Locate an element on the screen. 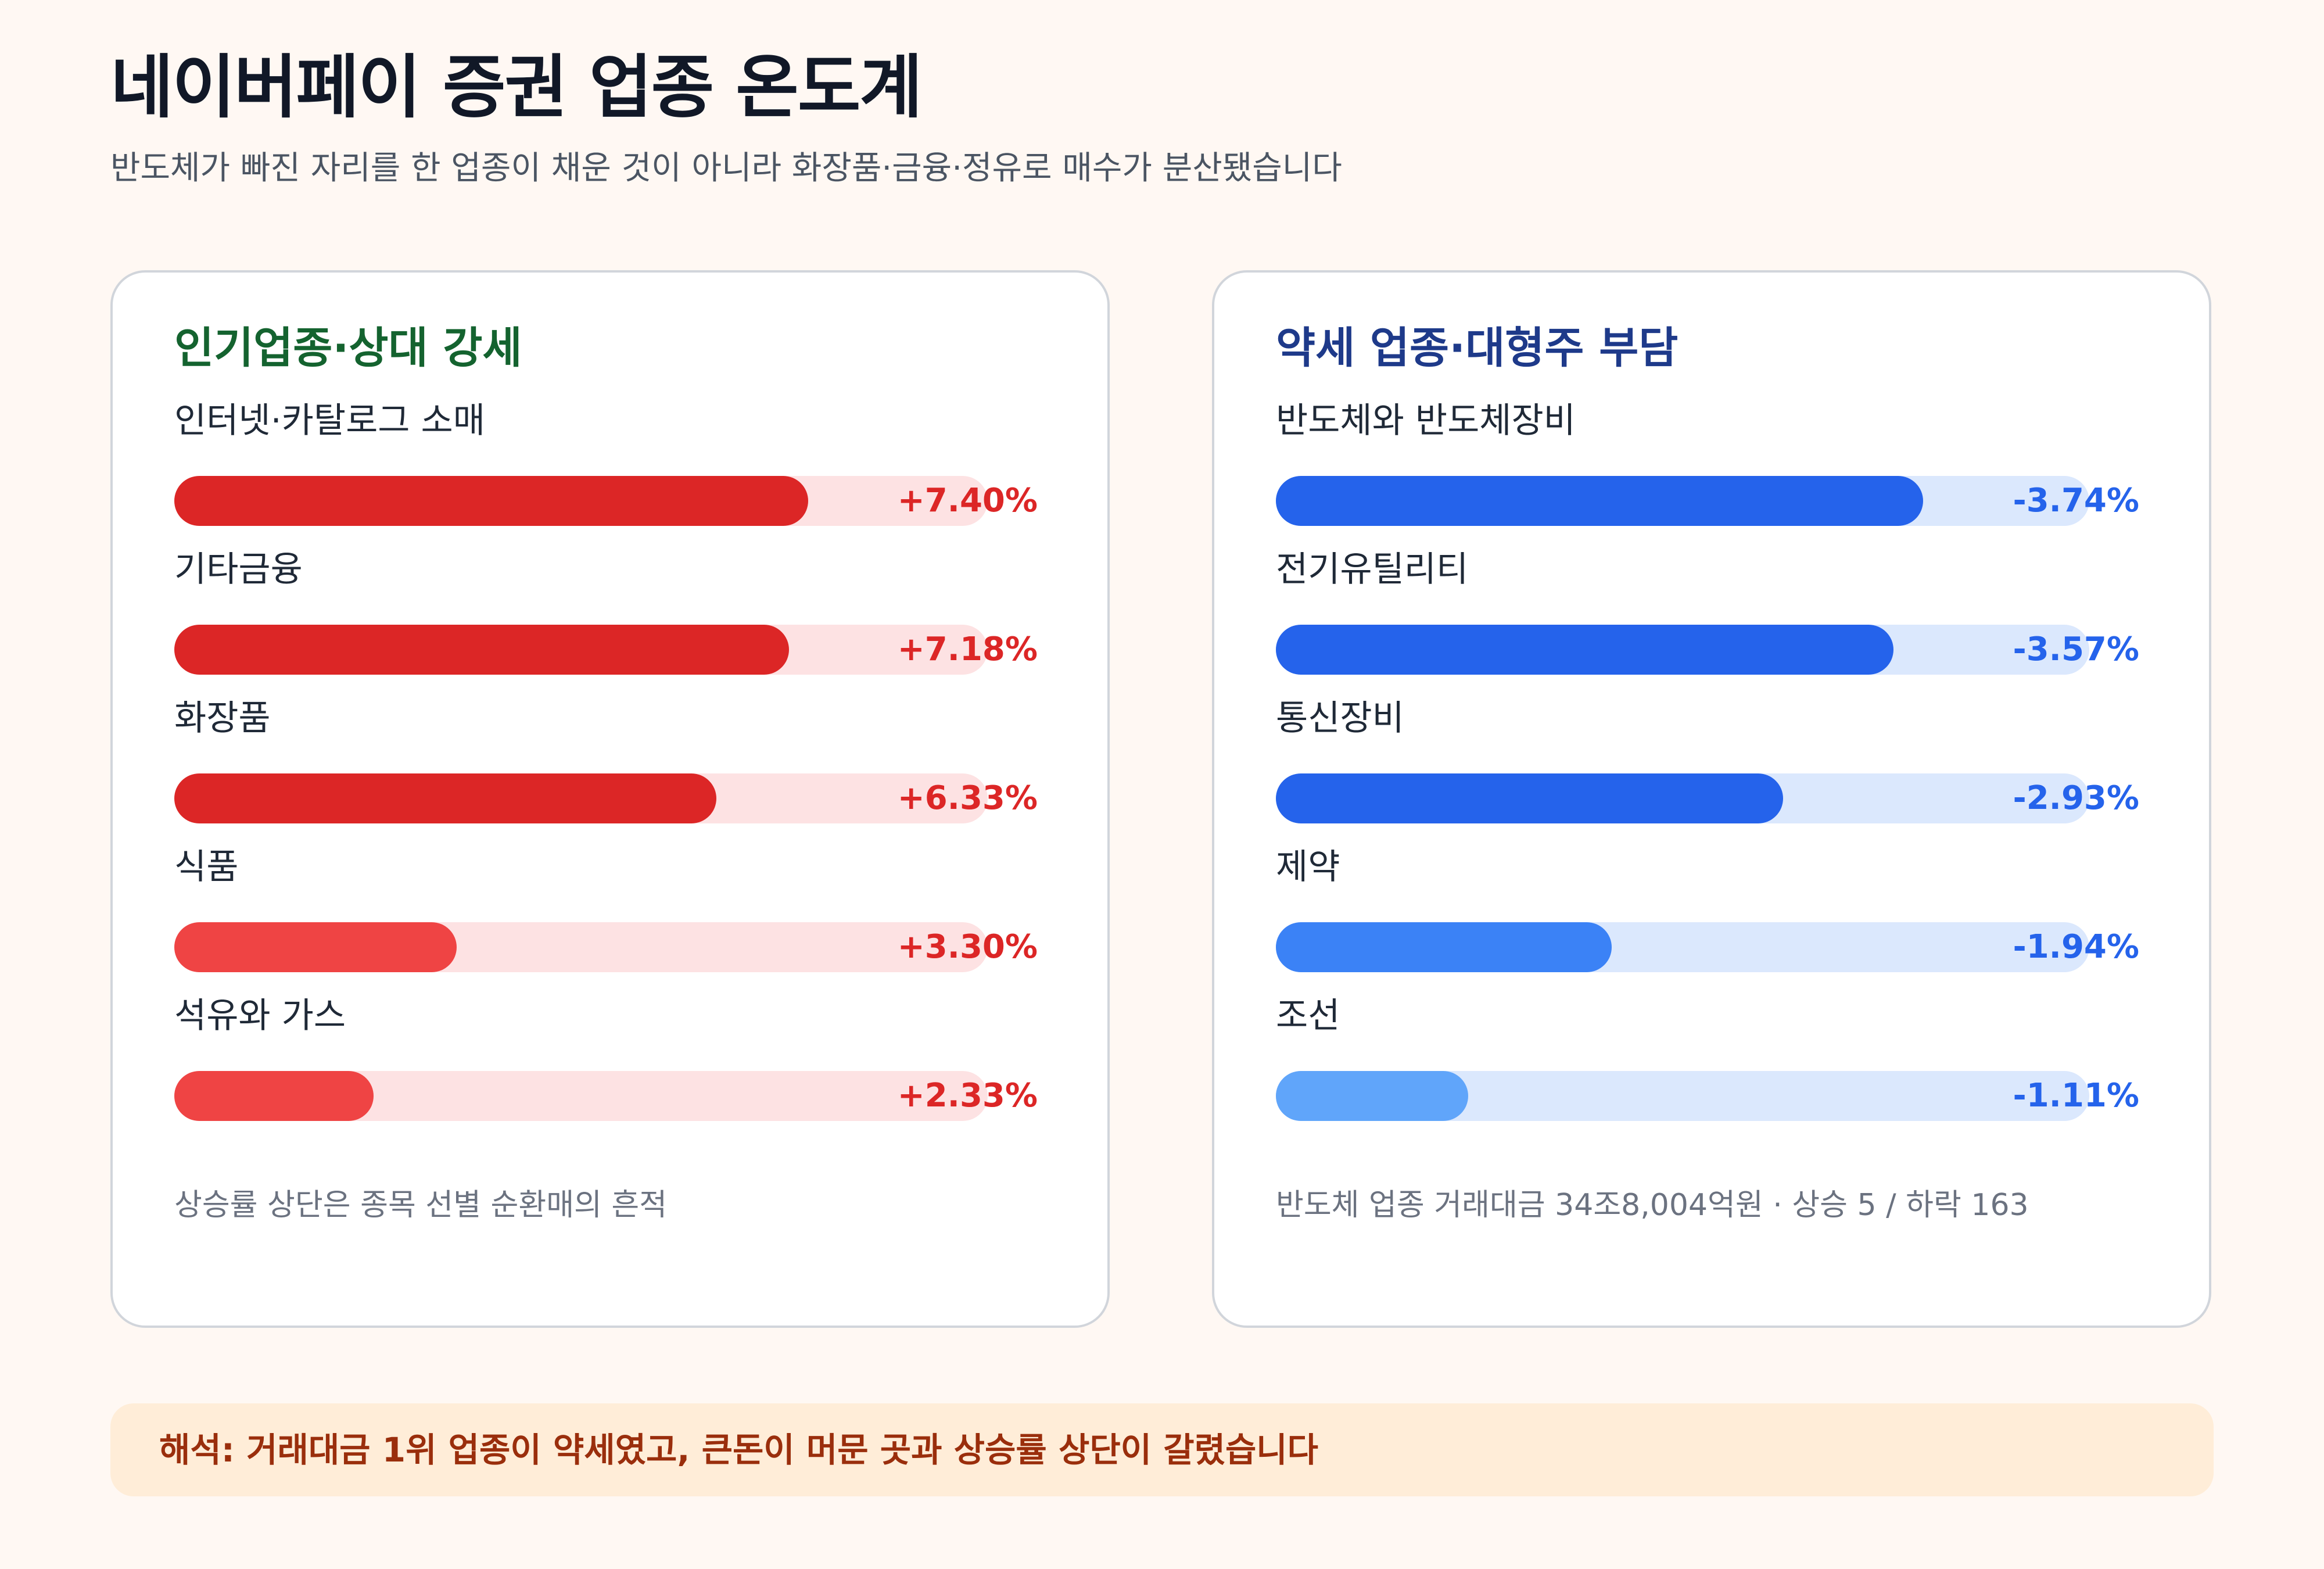 The height and width of the screenshot is (1569, 2324). weak-sectors-title: 약세 업종·대형주 부담 is located at coordinates (1477, 348).